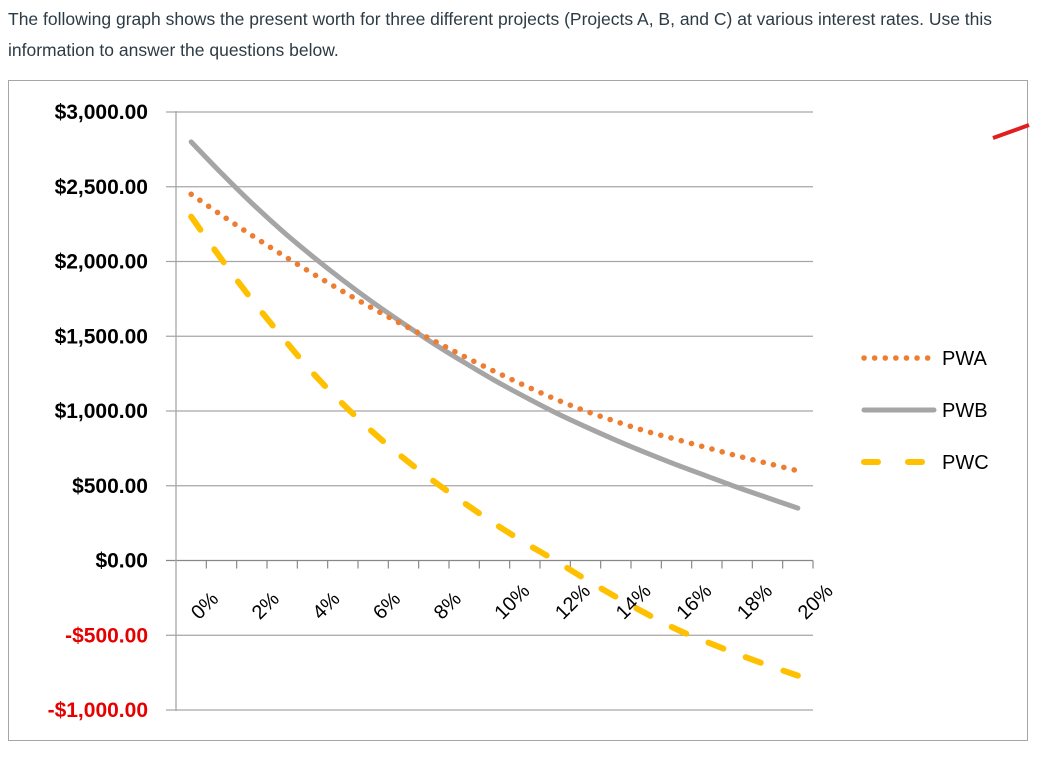 The image size is (1045, 763). Describe the element at coordinates (925, 411) in the screenshot. I see `legend: PWA PWB PWC` at that location.